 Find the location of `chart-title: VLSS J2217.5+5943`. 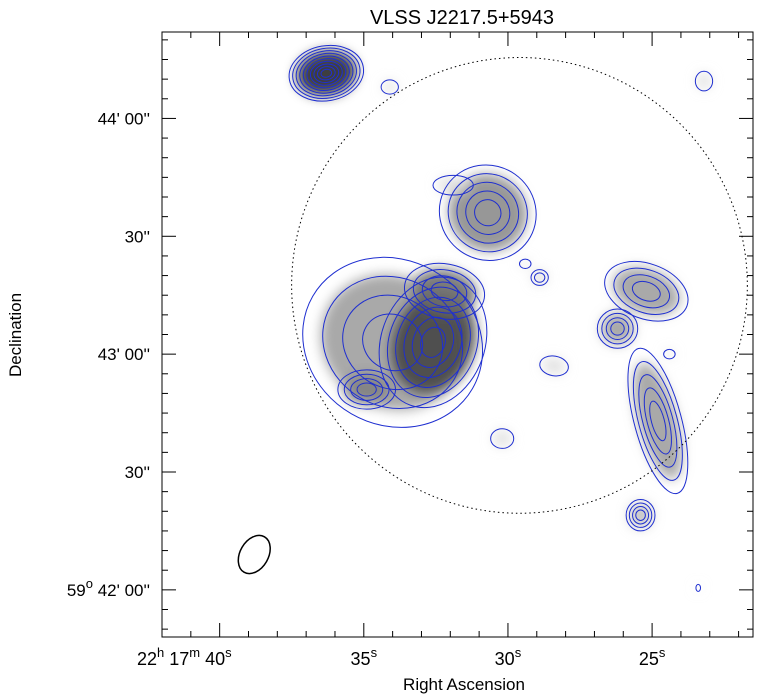

chart-title: VLSS J2217.5+5943 is located at coordinates (462, 18).